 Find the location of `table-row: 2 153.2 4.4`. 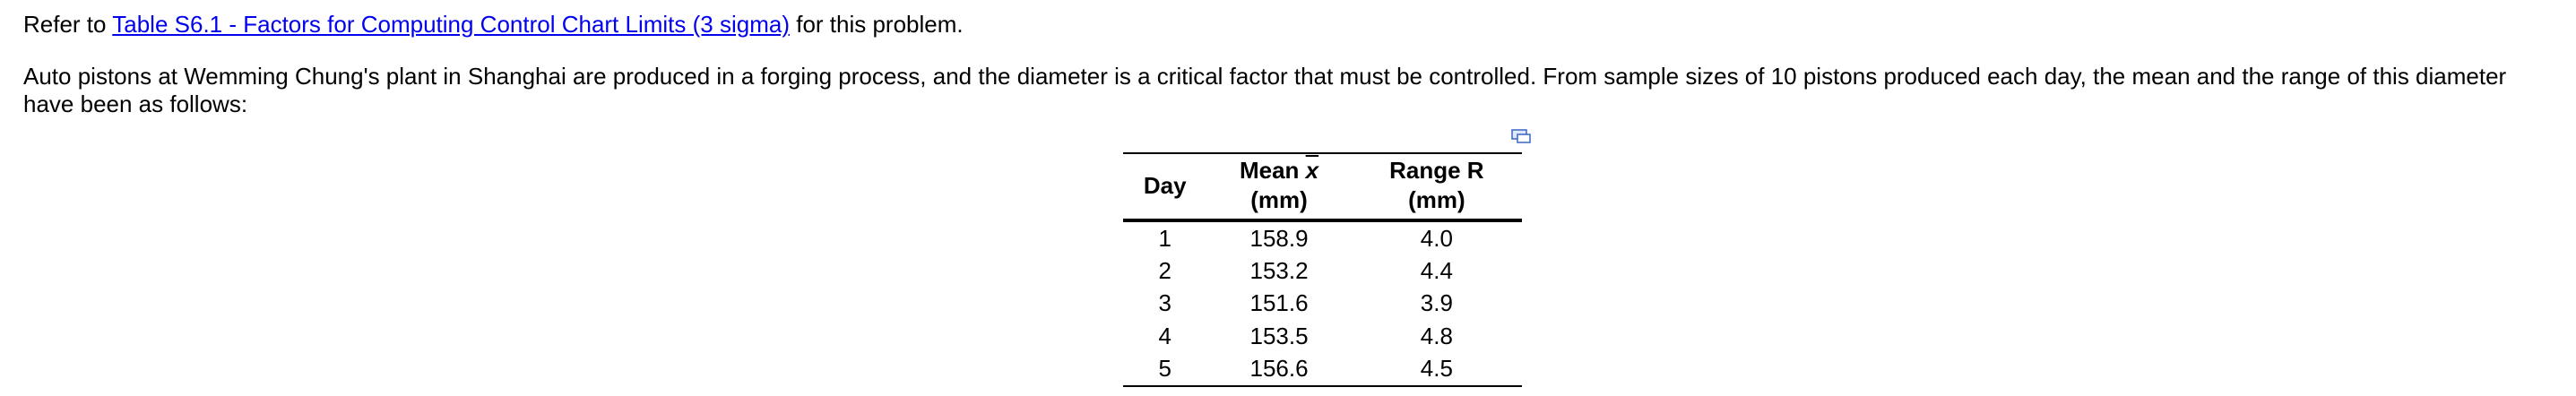

table-row: 2 153.2 4.4 is located at coordinates (1322, 270).